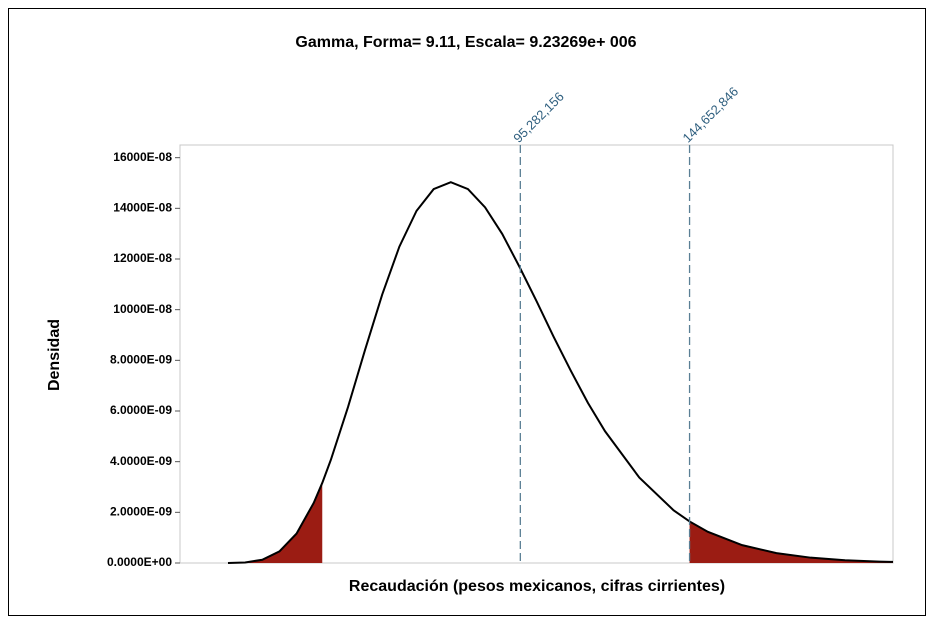 This screenshot has height=625, width=934. Describe the element at coordinates (141, 410) in the screenshot. I see `y-tick-label: 6.0000E-09` at that location.